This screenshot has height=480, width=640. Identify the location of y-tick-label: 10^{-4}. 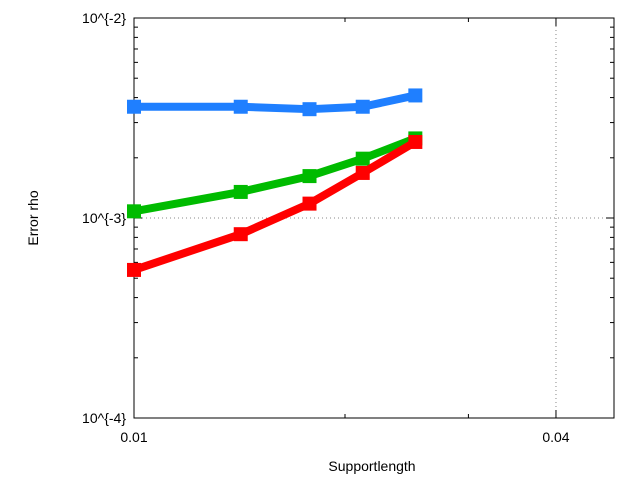
(104, 418).